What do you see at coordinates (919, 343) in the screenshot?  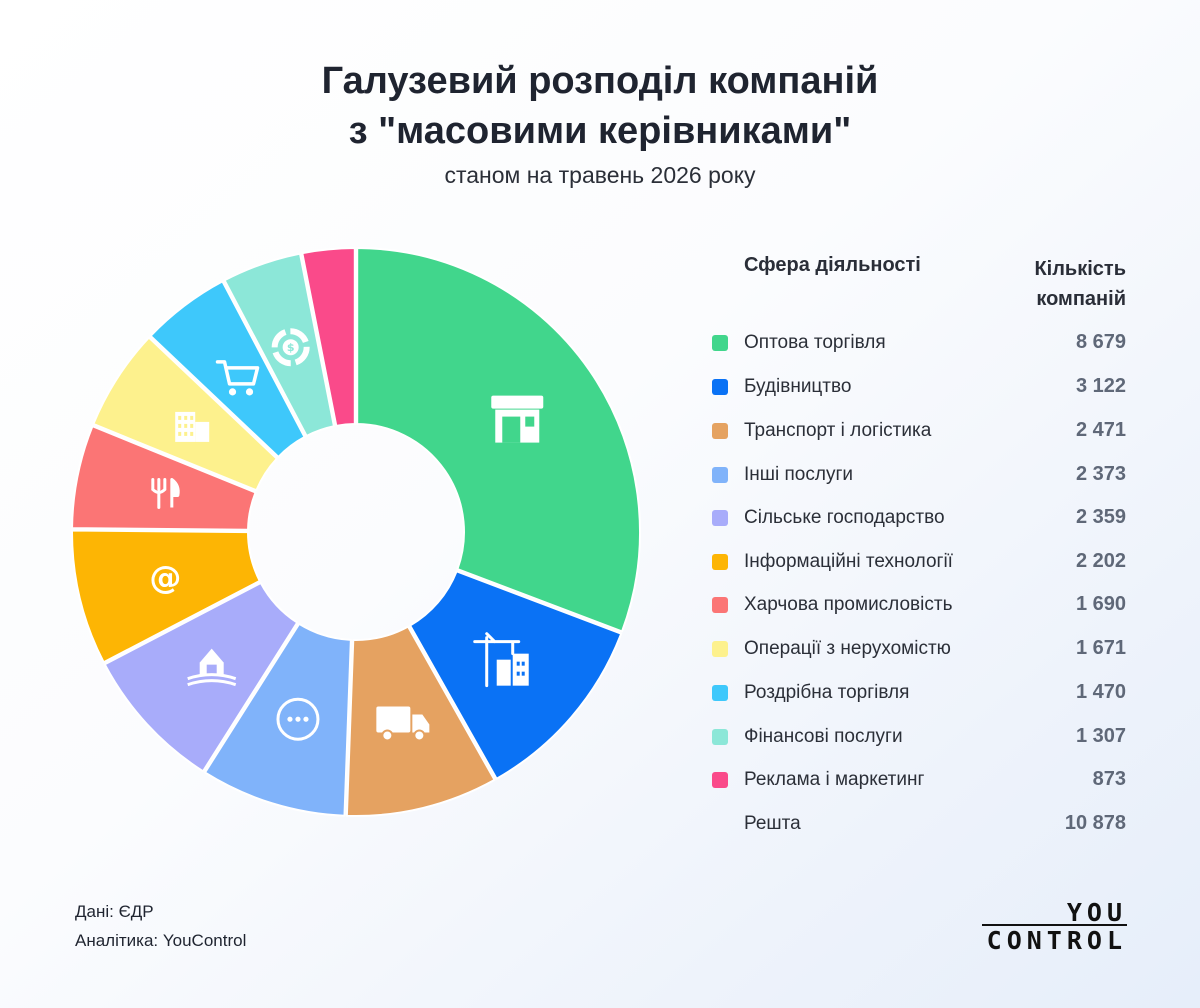 I see `legend-row-wholesale: Оптова торгівля 8 679` at bounding box center [919, 343].